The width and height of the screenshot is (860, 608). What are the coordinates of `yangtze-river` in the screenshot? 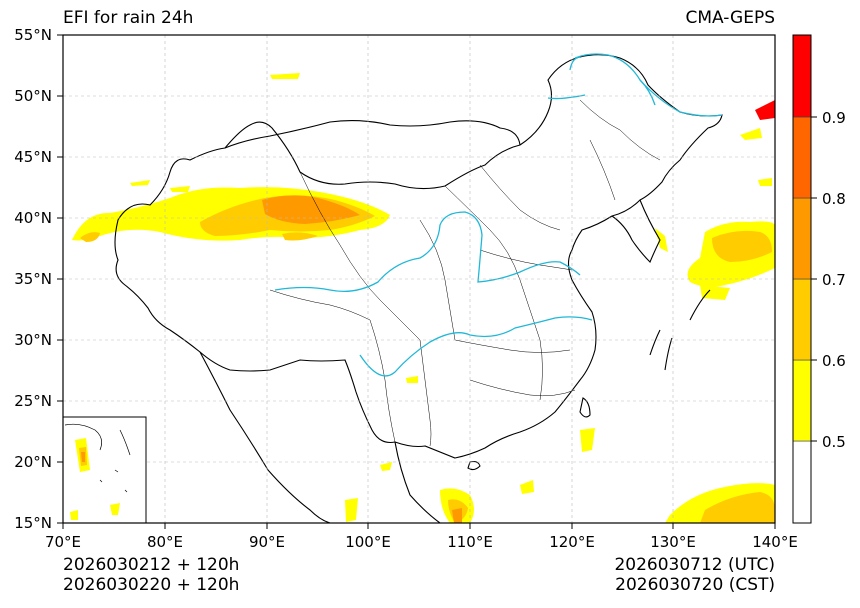 It's located at (476, 346).